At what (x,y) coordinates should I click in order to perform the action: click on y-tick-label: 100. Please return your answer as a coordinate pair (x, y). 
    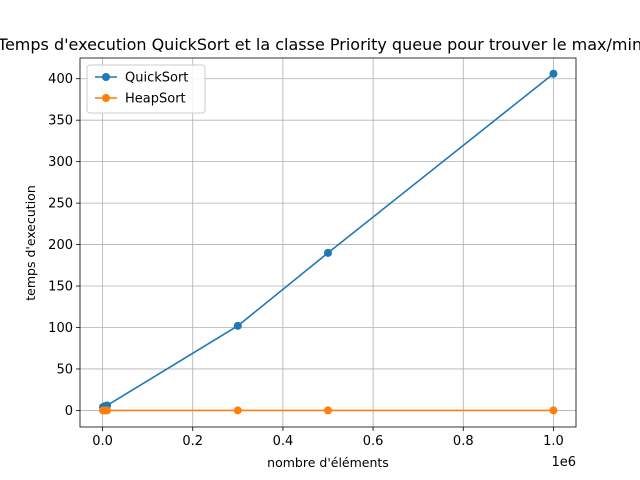
    Looking at the image, I should click on (60, 328).